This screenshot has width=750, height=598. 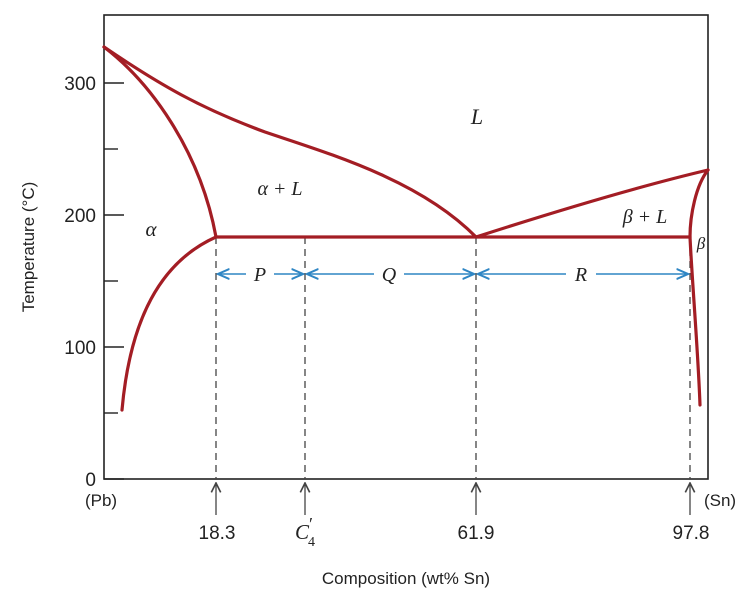 What do you see at coordinates (645, 217) in the screenshot?
I see `region-beta-liquid: β + L` at bounding box center [645, 217].